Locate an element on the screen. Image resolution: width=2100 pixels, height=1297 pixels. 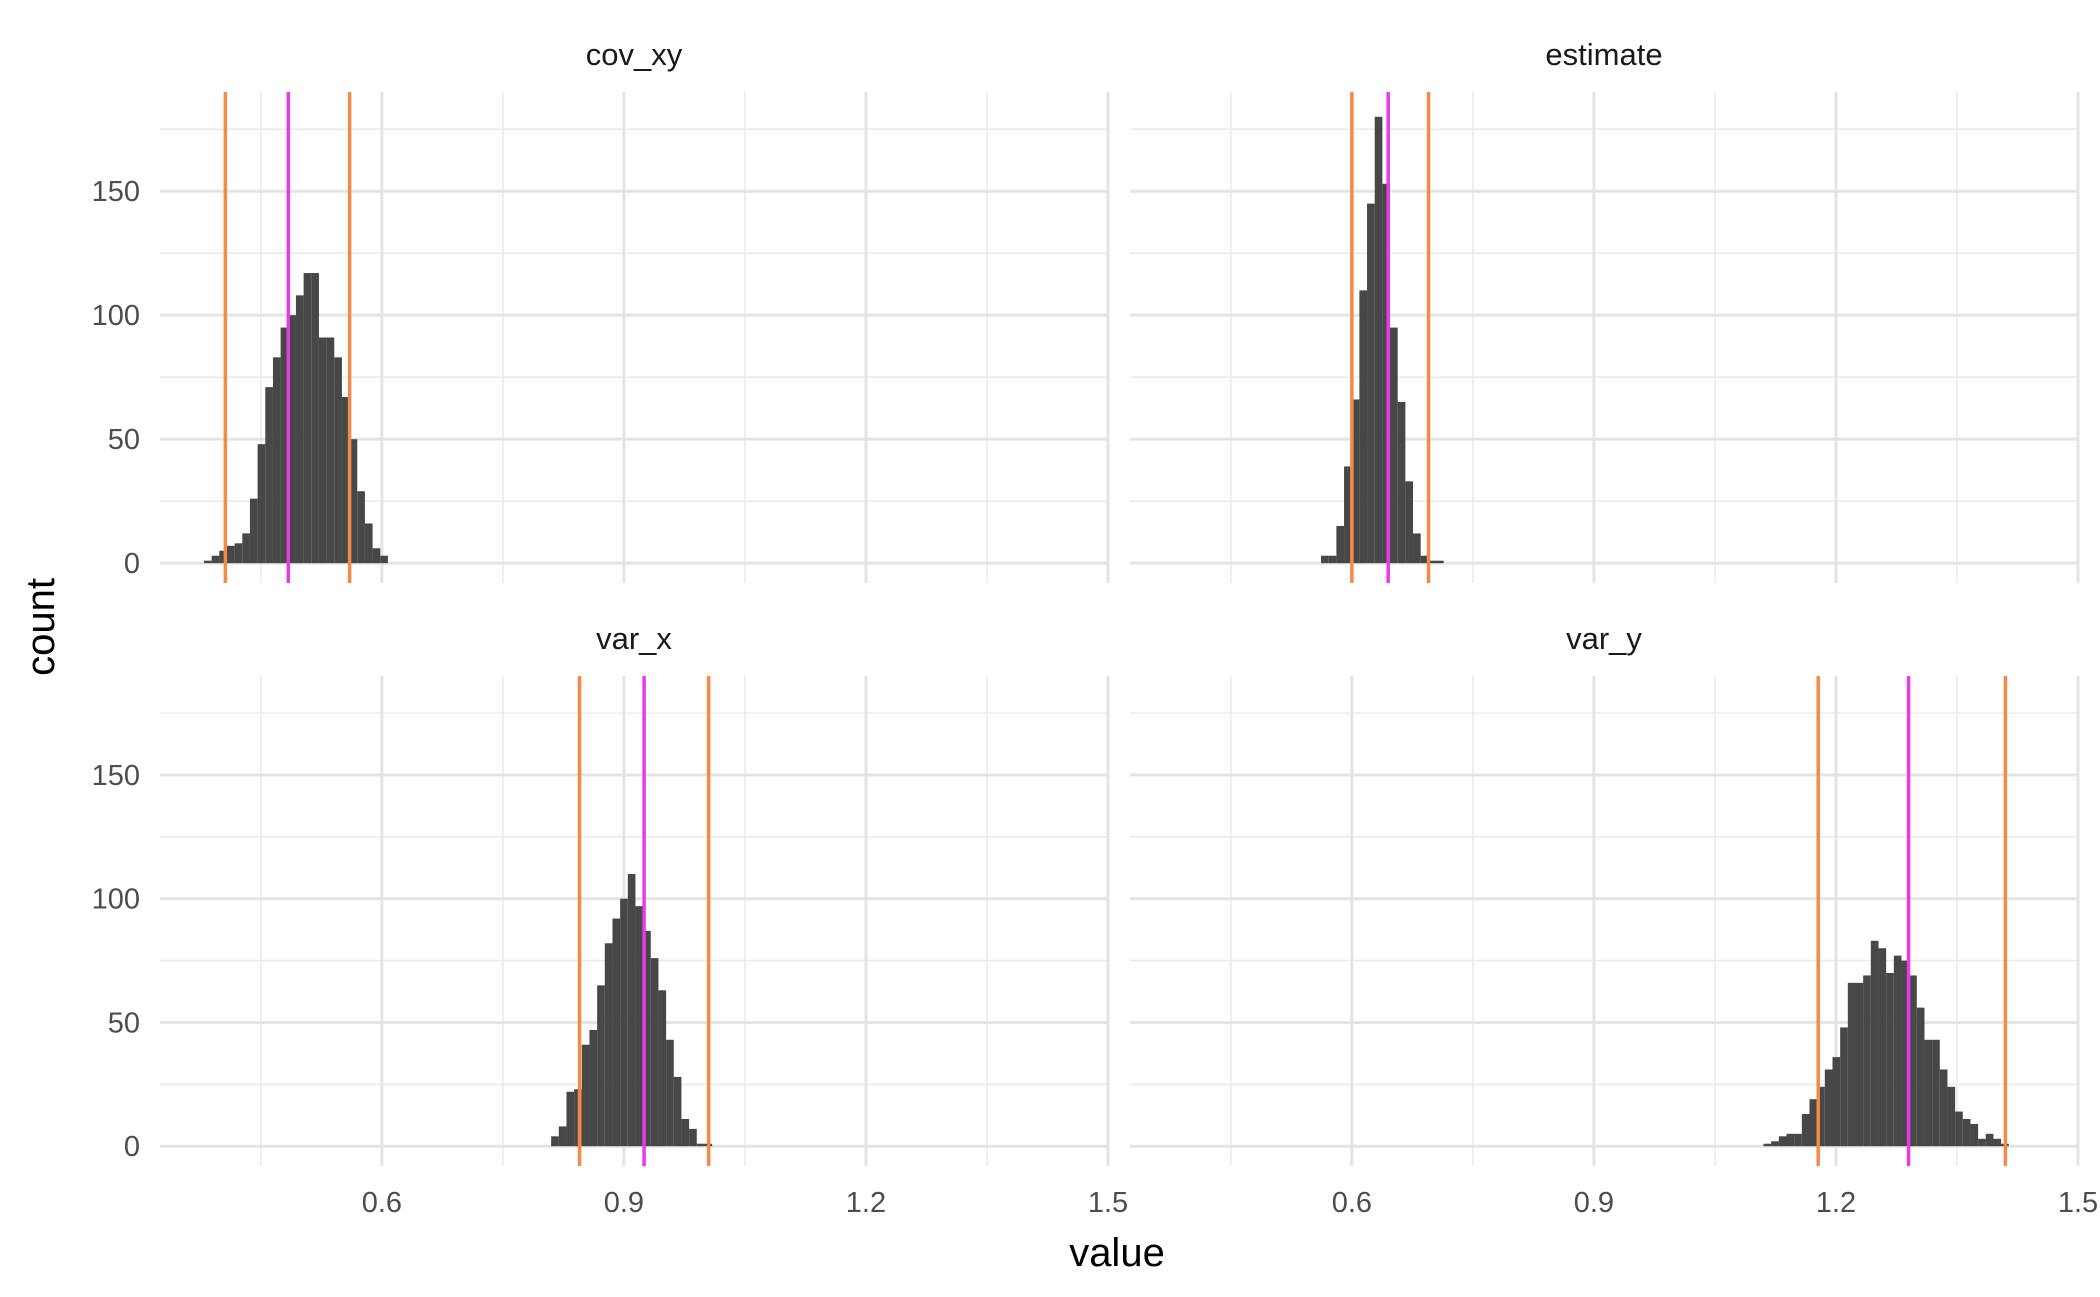
x-axis-title: value is located at coordinates (1117, 1253).